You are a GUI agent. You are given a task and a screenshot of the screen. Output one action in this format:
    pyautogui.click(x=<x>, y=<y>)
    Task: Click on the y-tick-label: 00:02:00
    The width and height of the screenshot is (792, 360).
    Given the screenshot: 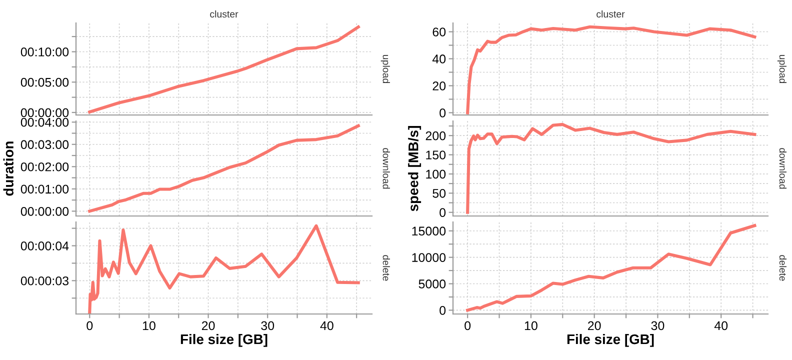 What is the action you would take?
    pyautogui.click(x=44, y=167)
    